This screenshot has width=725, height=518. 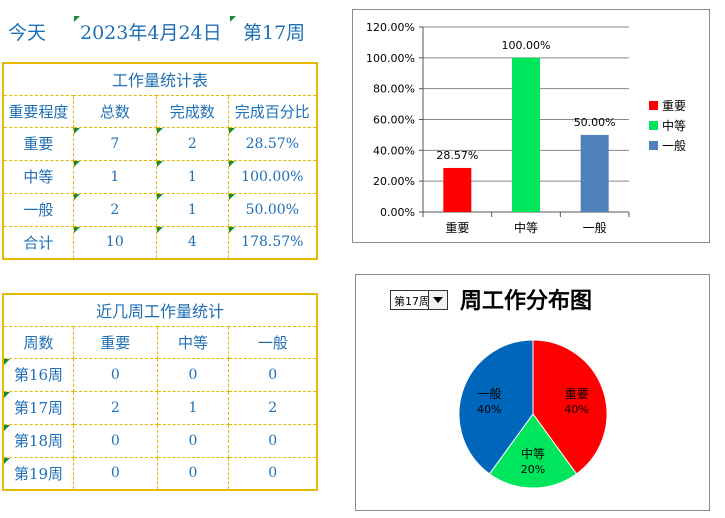 I want to click on workload-table-title: 工作量统计表, so click(x=160, y=79).